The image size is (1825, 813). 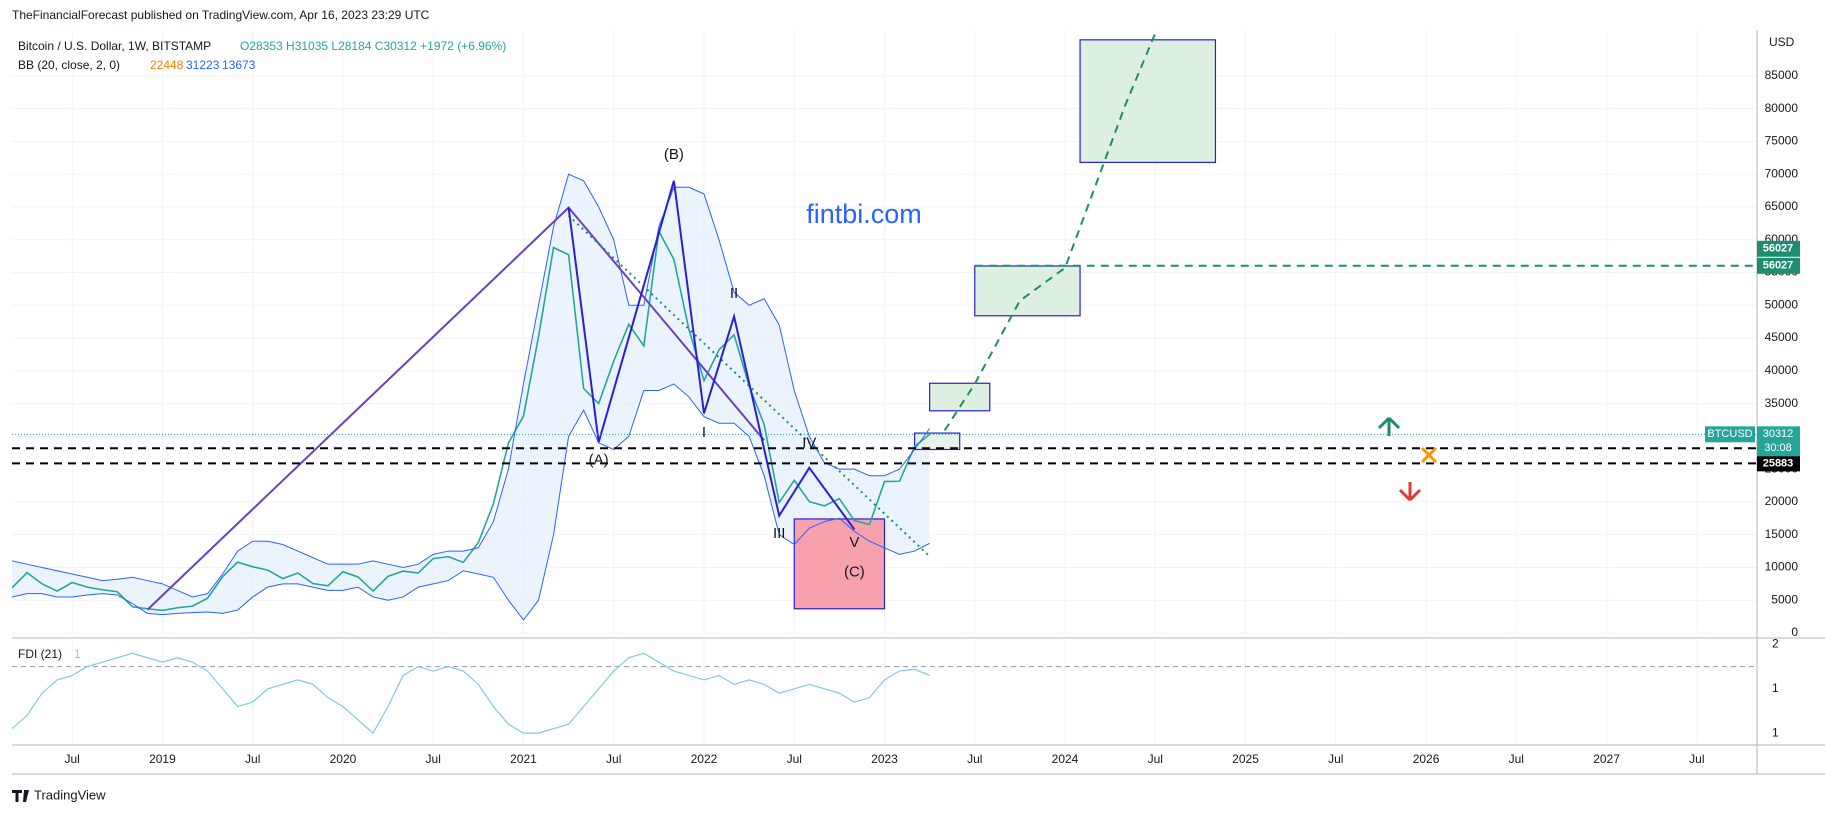 What do you see at coordinates (1065, 759) in the screenshot?
I see `x-tick-label: 2024` at bounding box center [1065, 759].